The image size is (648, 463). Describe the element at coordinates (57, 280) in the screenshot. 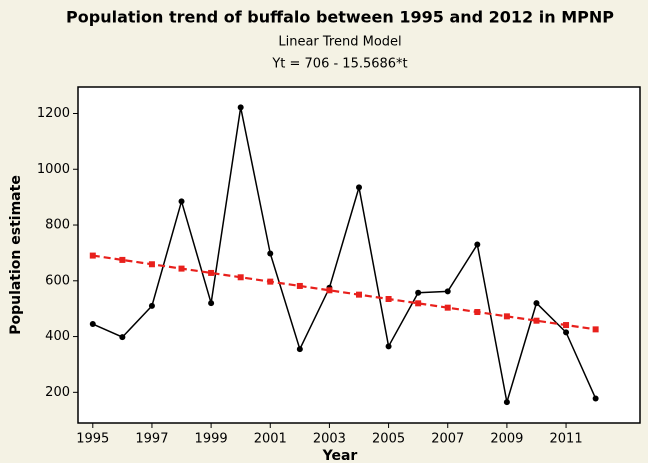

I see `y-tick-label: 600` at that location.